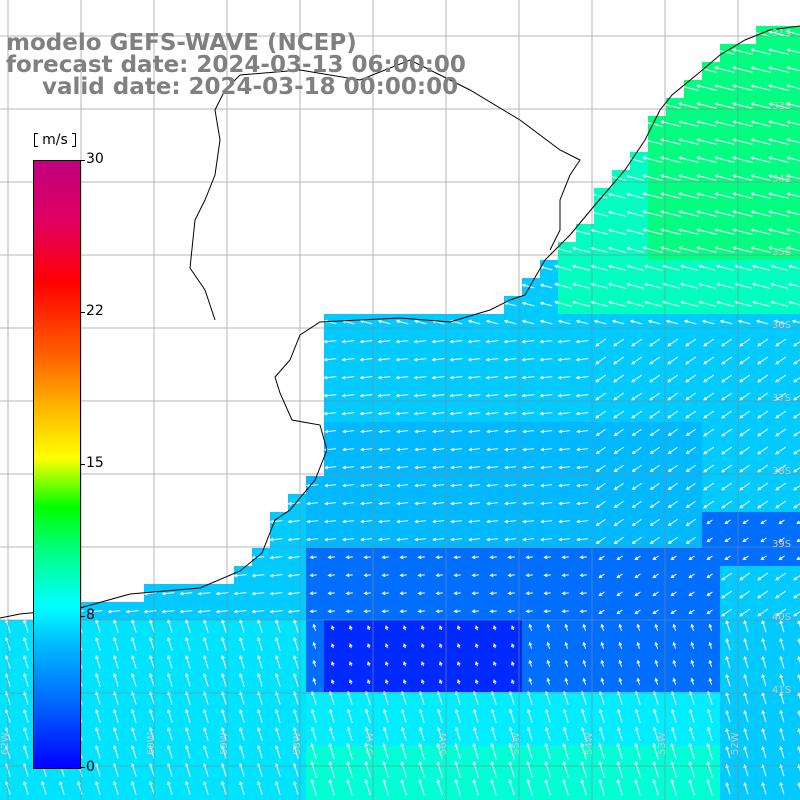  What do you see at coordinates (90, 615) in the screenshot?
I see `colorbar-tick-8: 8` at bounding box center [90, 615].